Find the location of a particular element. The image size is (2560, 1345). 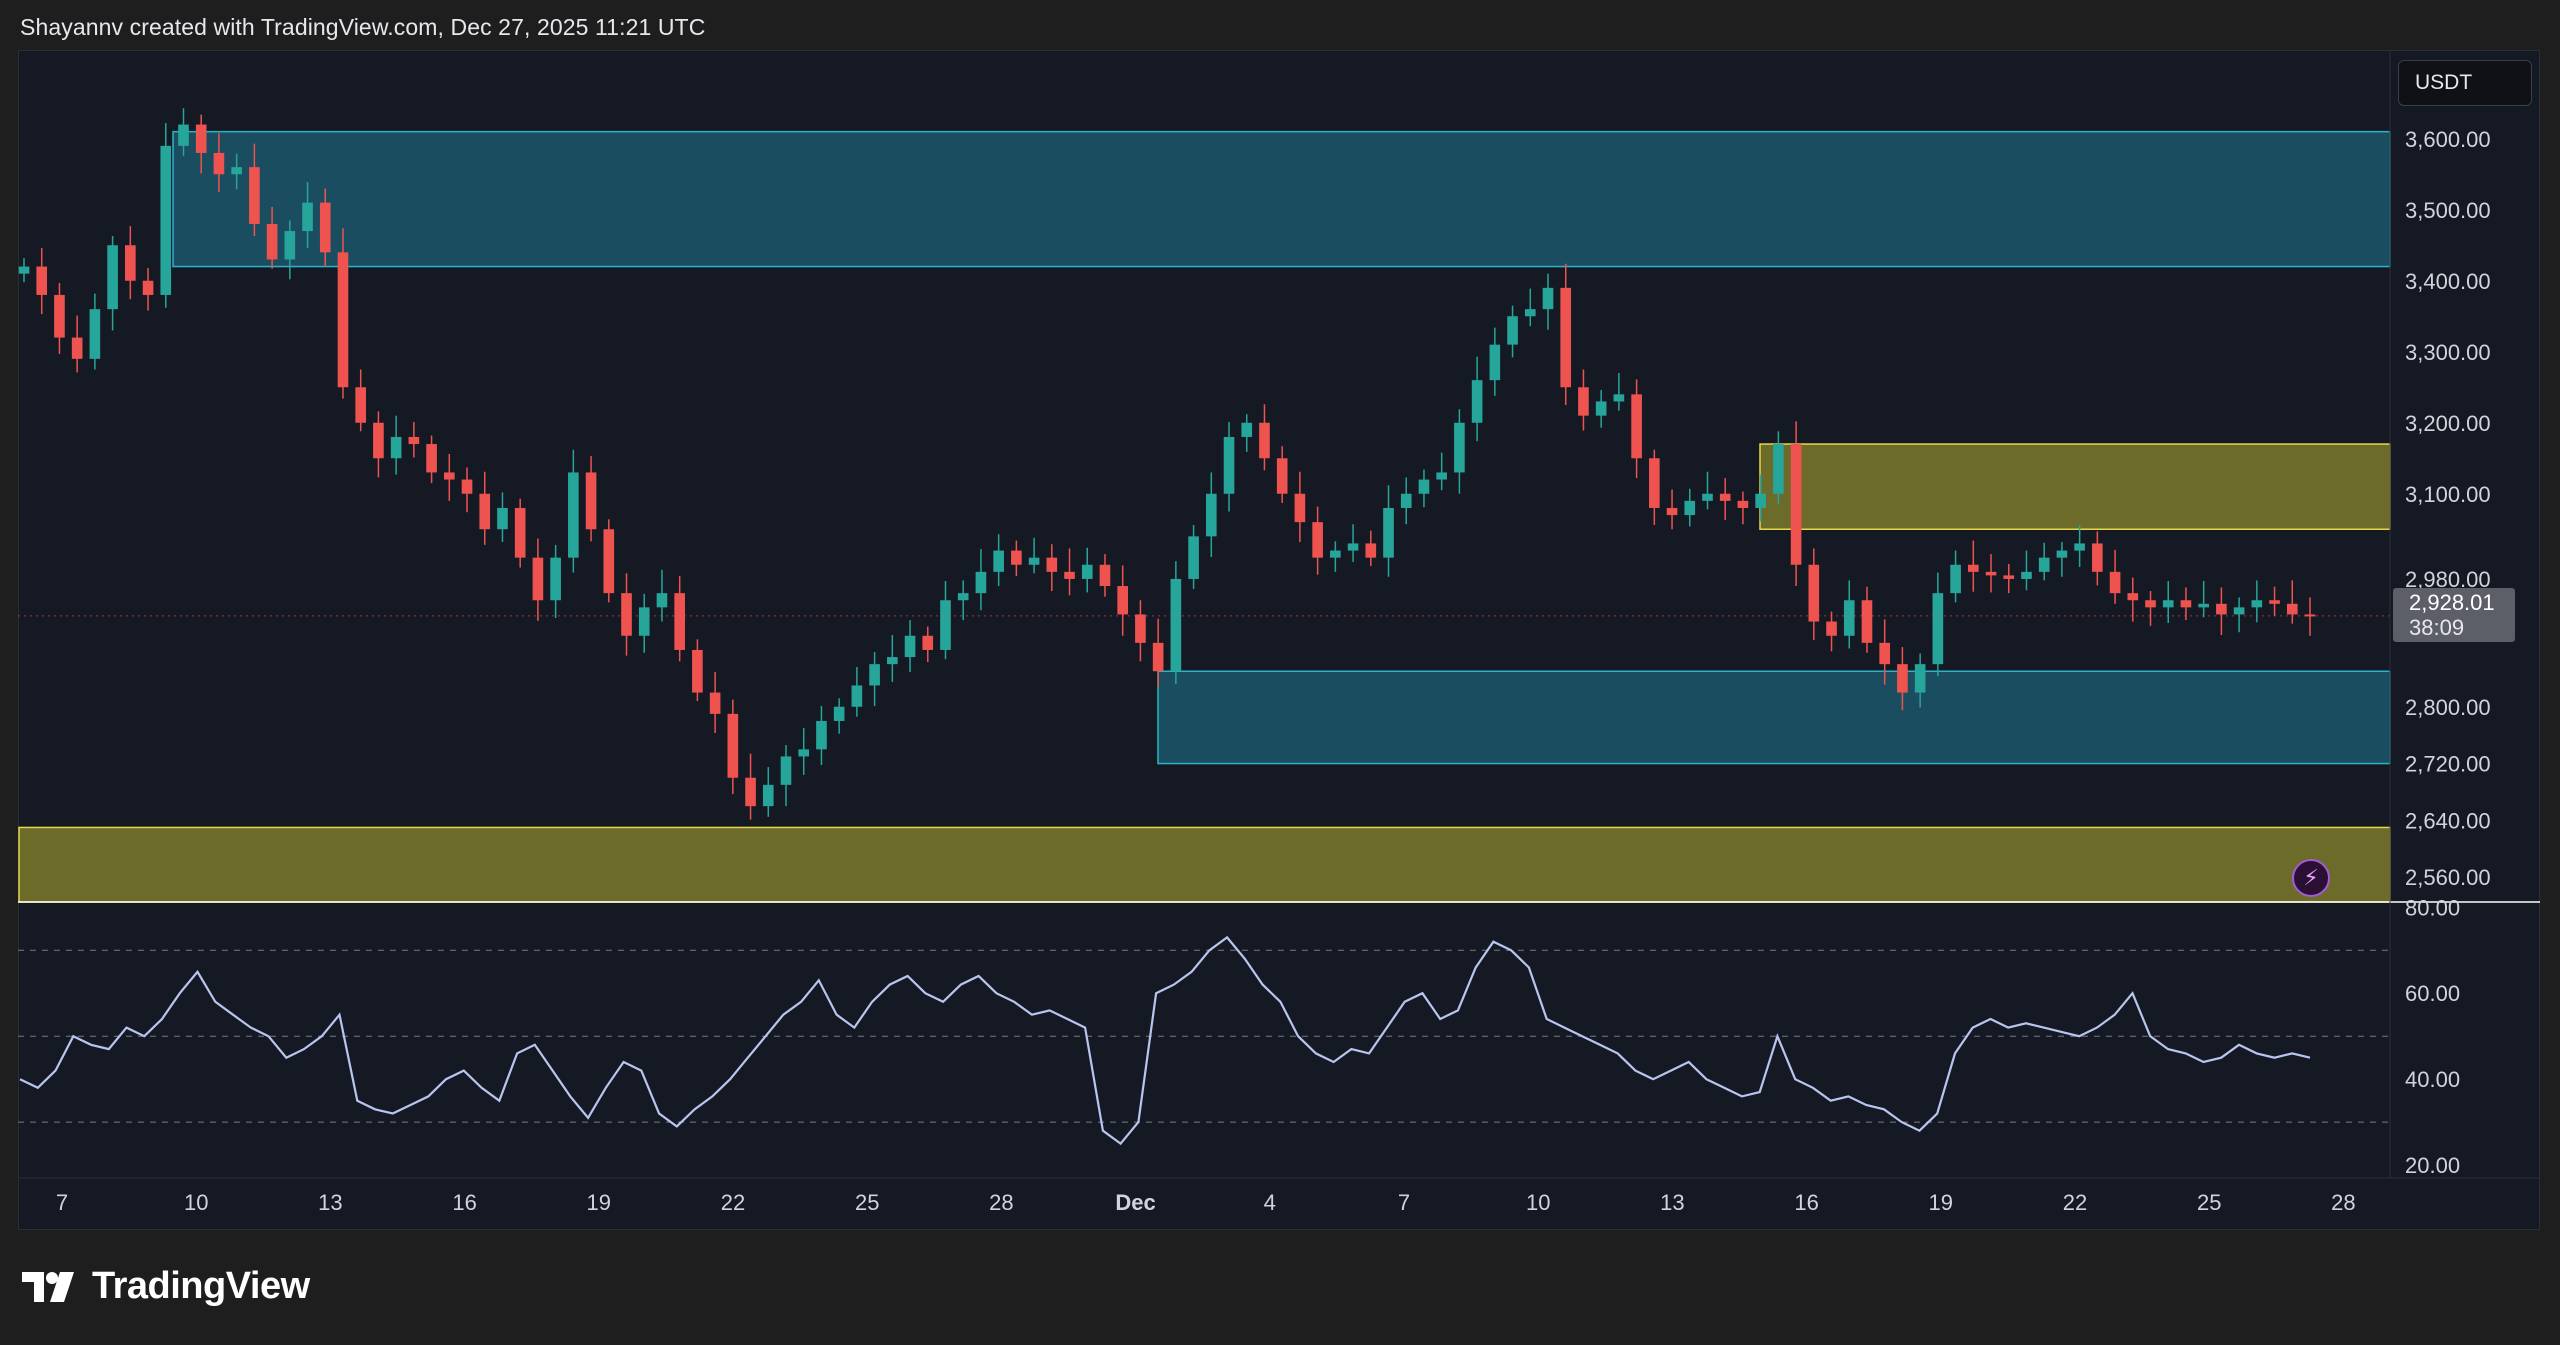

price-axis-label: 3,600.00 is located at coordinates (2448, 139).